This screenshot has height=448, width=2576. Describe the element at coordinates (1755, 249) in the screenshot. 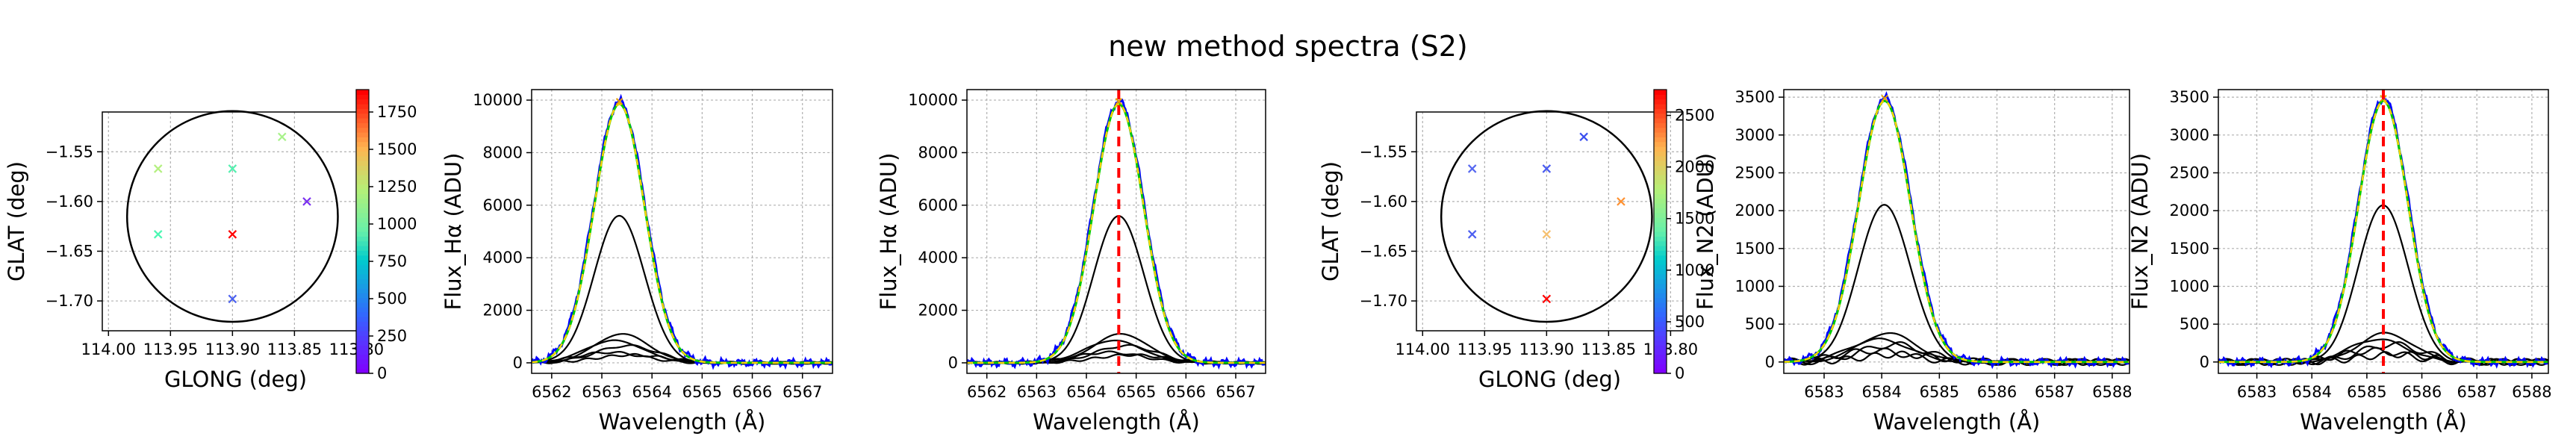

I see `y-tick-label: 1500` at that location.